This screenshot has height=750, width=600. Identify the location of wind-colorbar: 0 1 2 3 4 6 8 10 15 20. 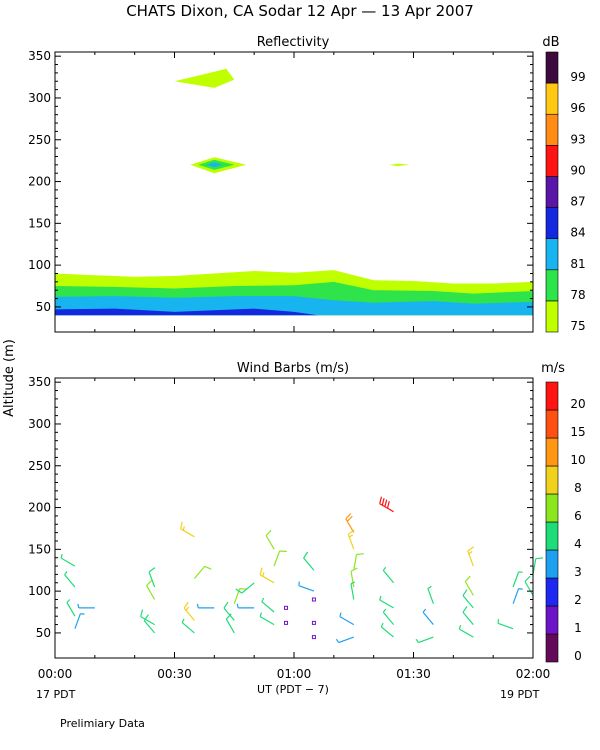
(565, 522).